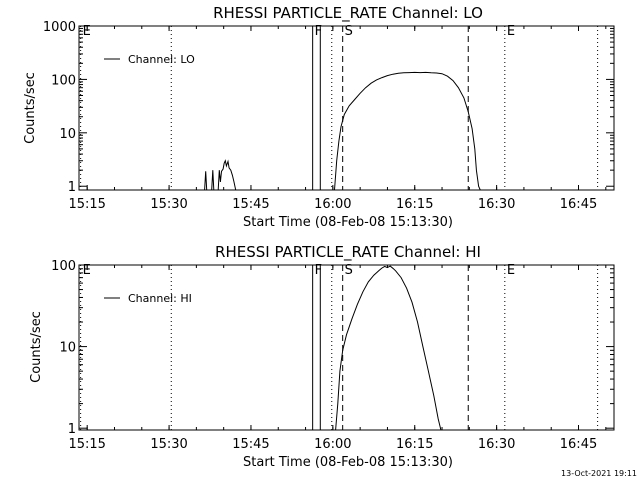 The height and width of the screenshot is (480, 640). What do you see at coordinates (348, 13) in the screenshot?
I see `chart-title: RHESSI PARTICLE_RATE Channel: LO` at bounding box center [348, 13].